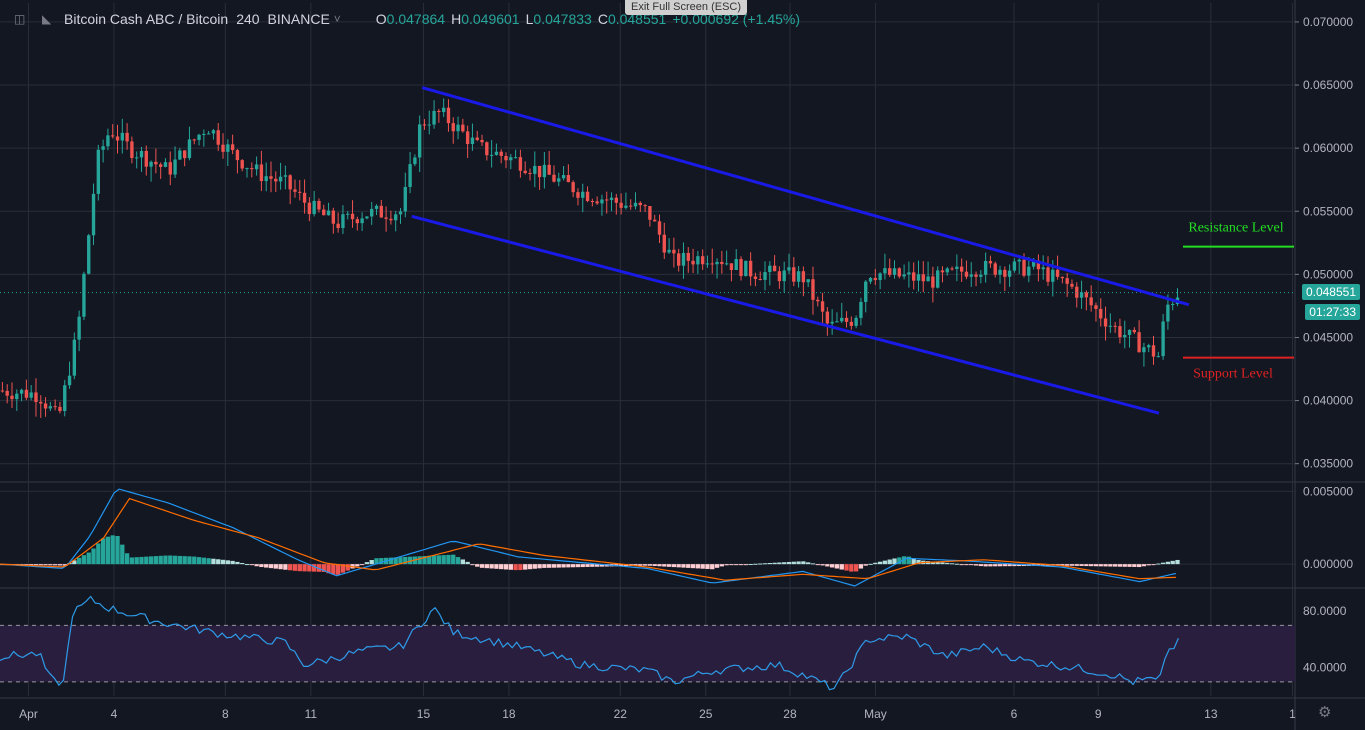 The width and height of the screenshot is (1365, 730). What do you see at coordinates (298, 19) in the screenshot?
I see `exchange-label: BINANCE` at bounding box center [298, 19].